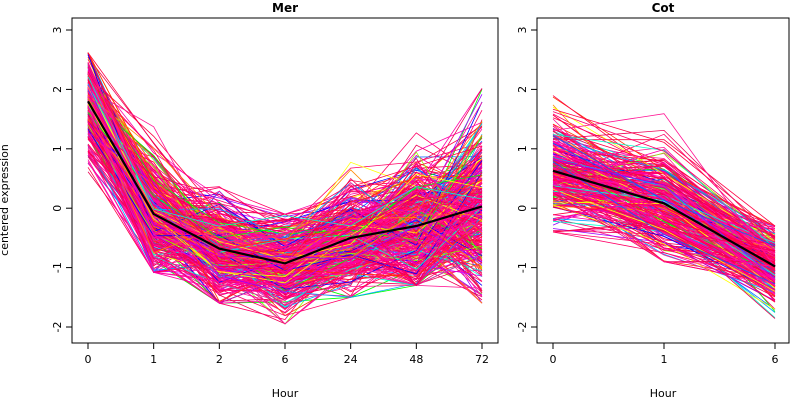 The height and width of the screenshot is (400, 800). I want to click on y-axis-label: centered expression, so click(5, 200).